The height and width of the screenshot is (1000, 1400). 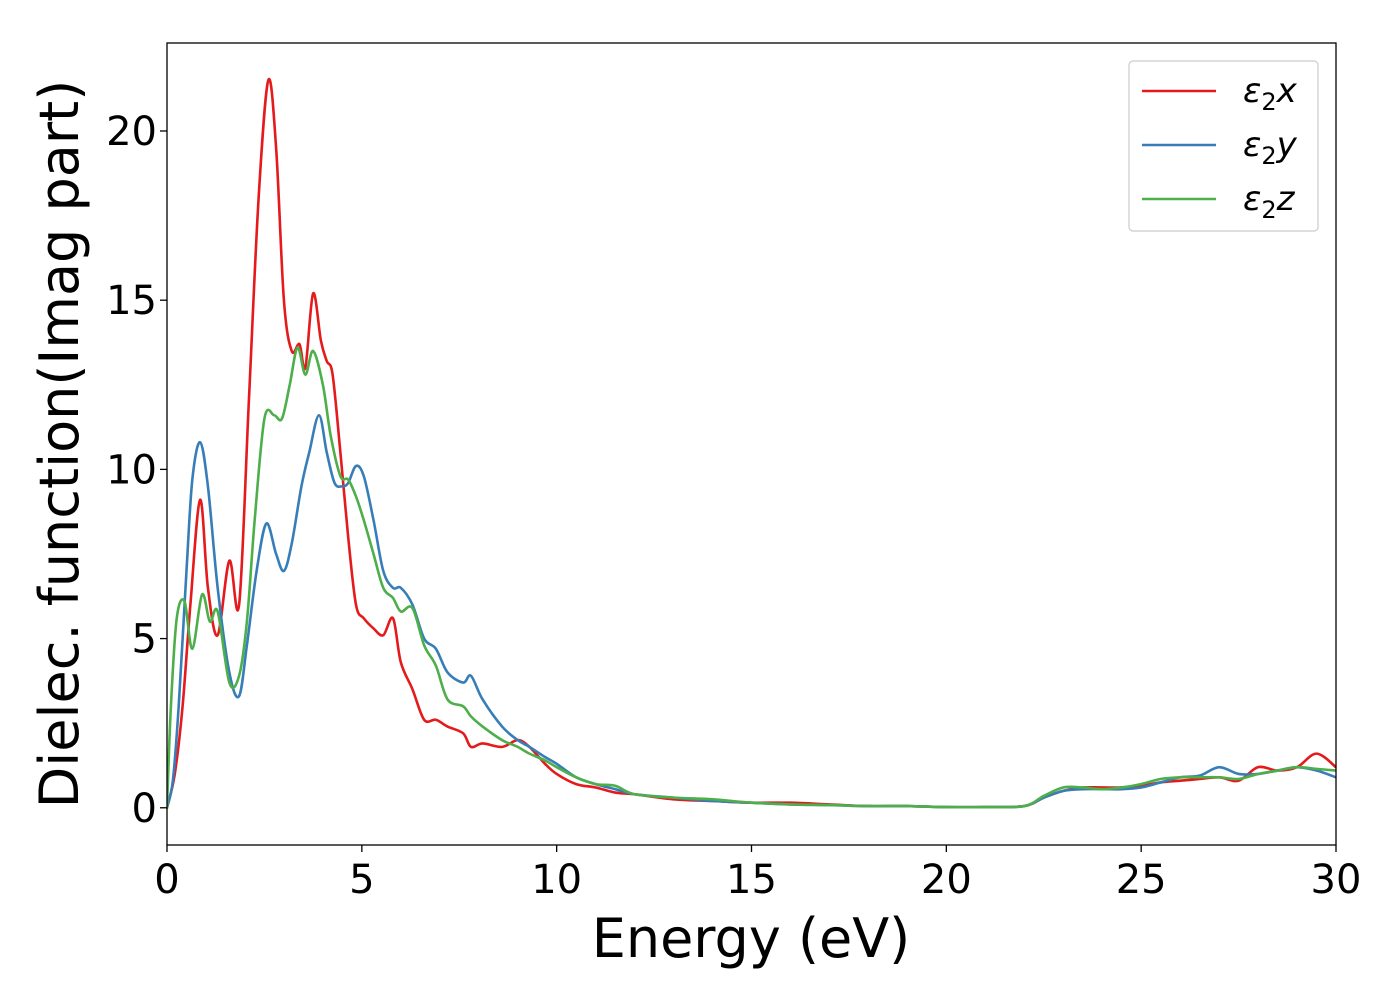 I want to click on y-tick-label: 20, so click(x=131, y=132).